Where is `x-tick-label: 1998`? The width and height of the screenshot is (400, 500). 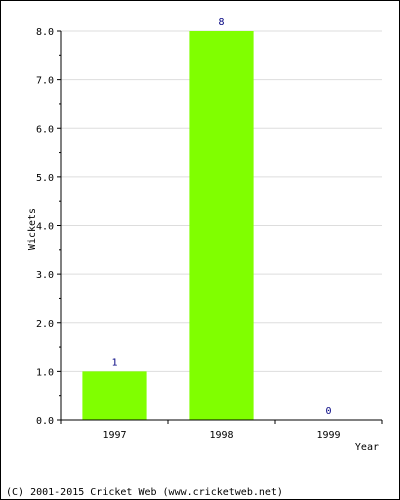
x-tick-label: 1998 is located at coordinates (221, 435).